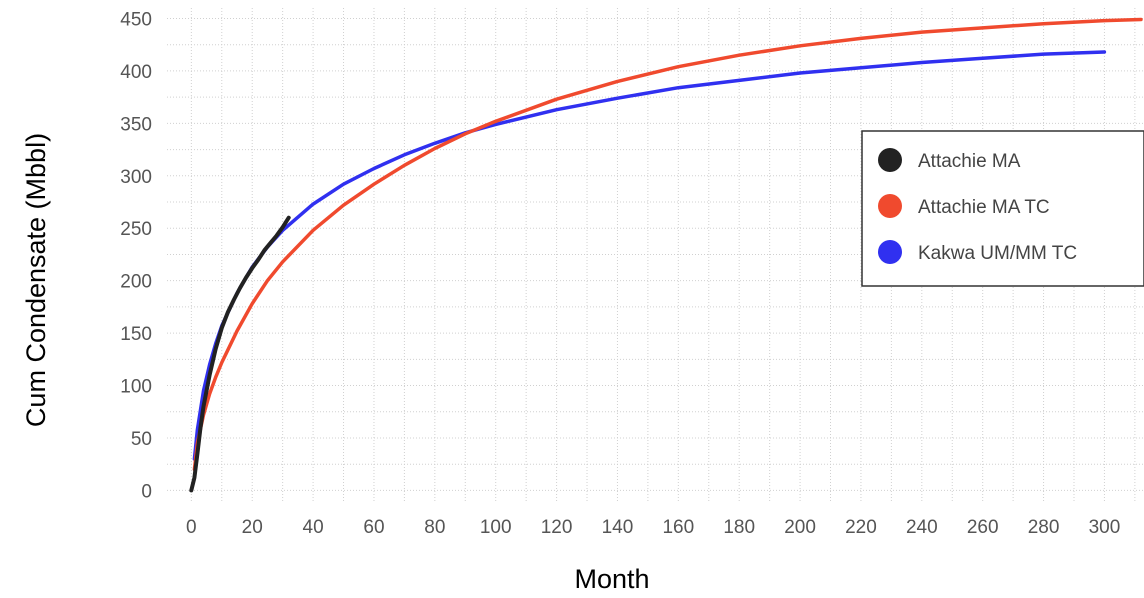 The width and height of the screenshot is (1144, 598). I want to click on x-tick-label: 100, so click(496, 527).